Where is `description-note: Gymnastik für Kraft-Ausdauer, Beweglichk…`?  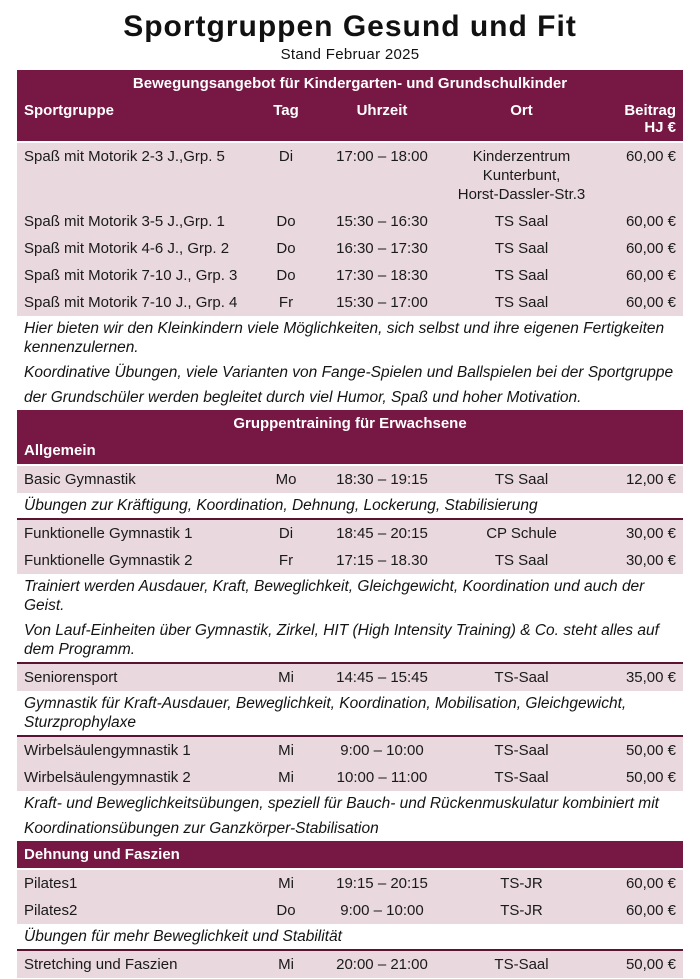 description-note: Gymnastik für Kraft-Ausdauer, Beweglichk… is located at coordinates (350, 713).